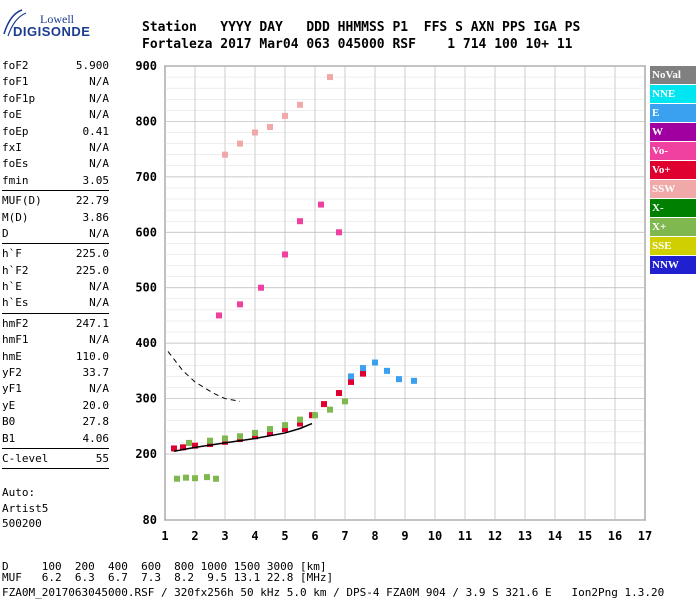 The image size is (700, 600). Describe the element at coordinates (404, 536) in the screenshot. I see `x-tick-label: 9` at that location.